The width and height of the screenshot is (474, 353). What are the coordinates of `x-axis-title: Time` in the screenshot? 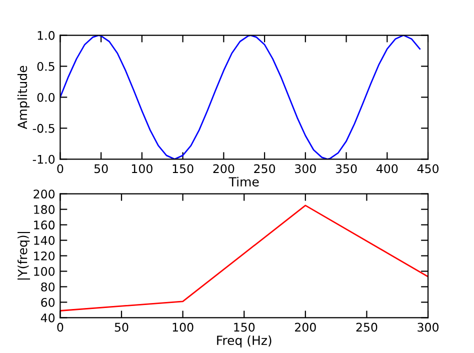 It's located at (243, 181).